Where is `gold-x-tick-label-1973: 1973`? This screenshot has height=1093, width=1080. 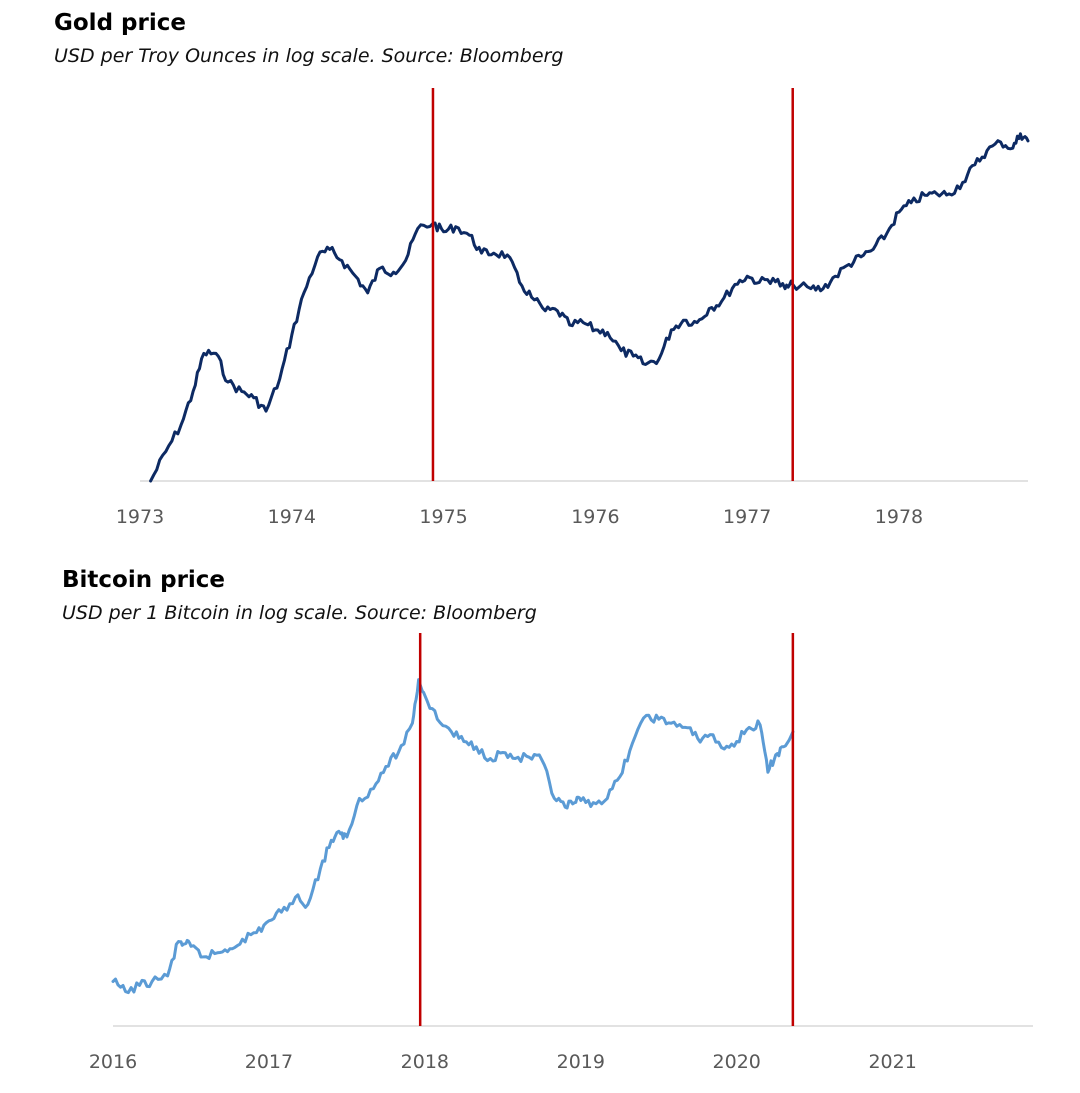 gold-x-tick-label-1973: 1973 is located at coordinates (140, 517).